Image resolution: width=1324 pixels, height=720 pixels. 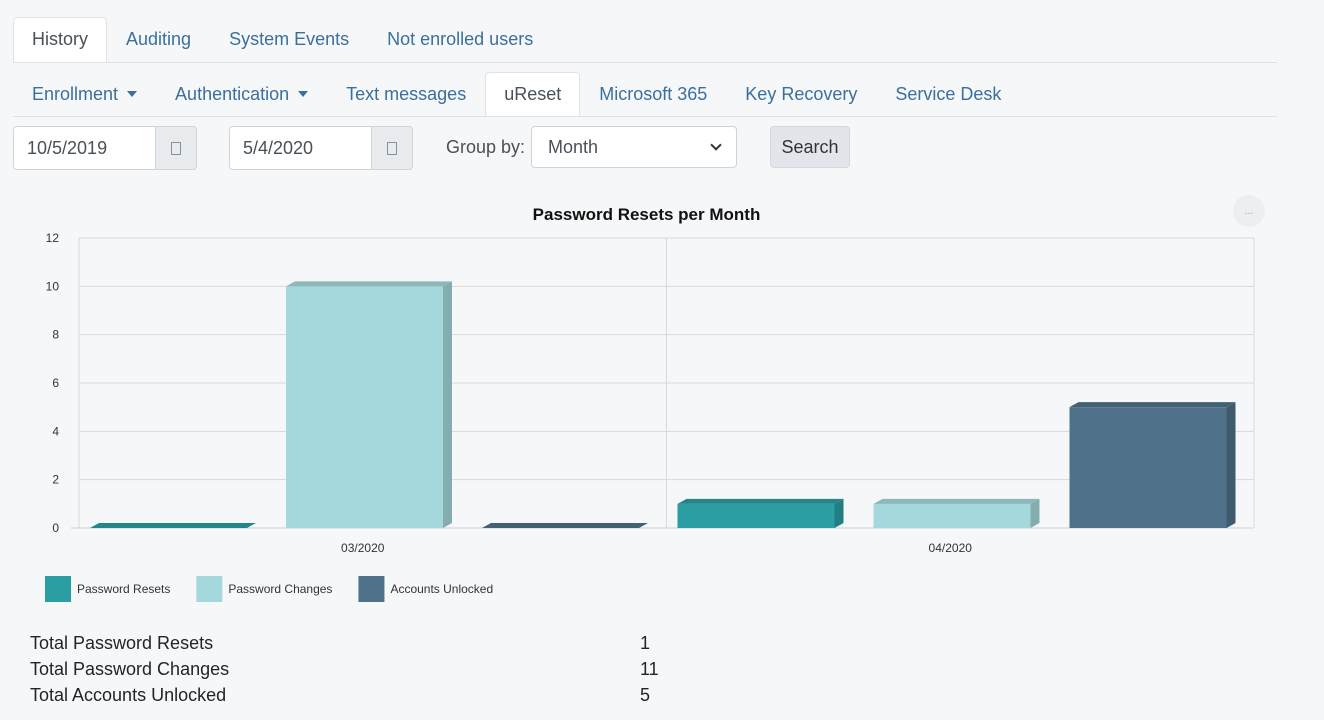 What do you see at coordinates (649, 668) in the screenshot?
I see `total-value: 11` at bounding box center [649, 668].